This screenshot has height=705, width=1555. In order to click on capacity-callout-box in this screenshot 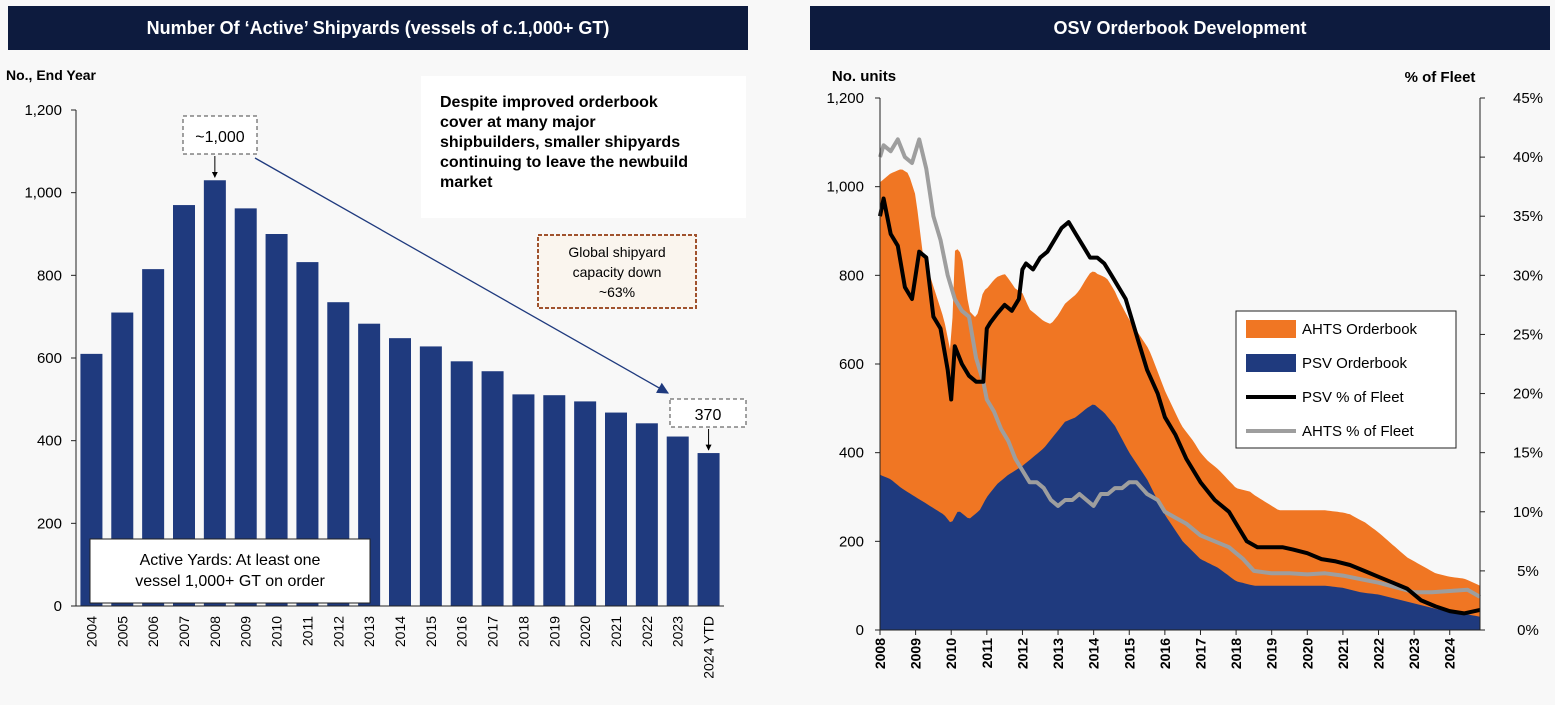, I will do `click(617, 271)`.